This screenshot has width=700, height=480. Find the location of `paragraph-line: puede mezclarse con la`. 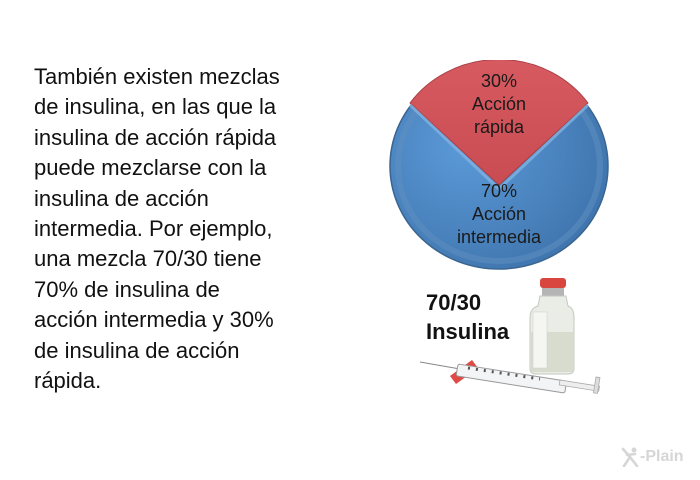

paragraph-line: puede mezclarse con la is located at coordinates (150, 168).